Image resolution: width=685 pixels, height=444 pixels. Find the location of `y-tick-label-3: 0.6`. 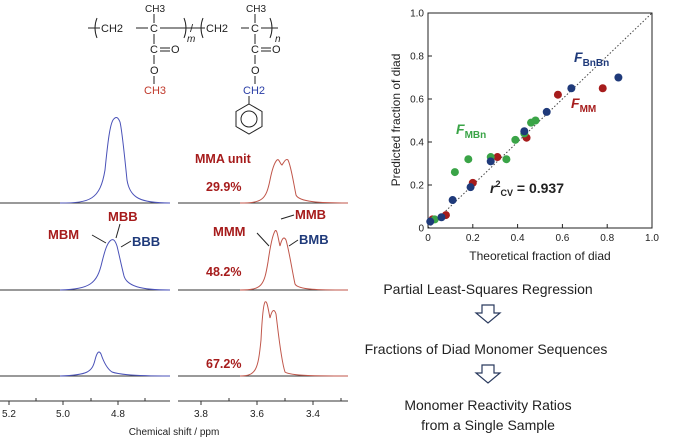

y-tick-label-3: 0.6 is located at coordinates (417, 100).